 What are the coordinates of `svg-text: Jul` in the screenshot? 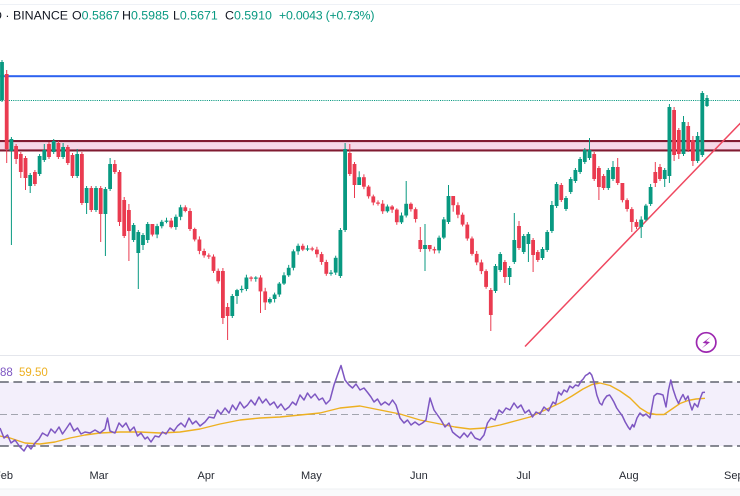 It's located at (524, 476).